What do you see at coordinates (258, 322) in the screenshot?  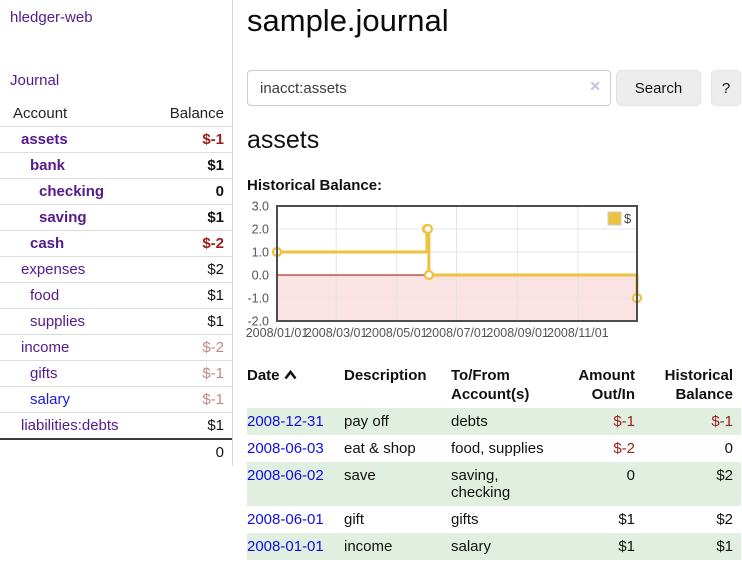 I see `svg-text: -2.0` at bounding box center [258, 322].